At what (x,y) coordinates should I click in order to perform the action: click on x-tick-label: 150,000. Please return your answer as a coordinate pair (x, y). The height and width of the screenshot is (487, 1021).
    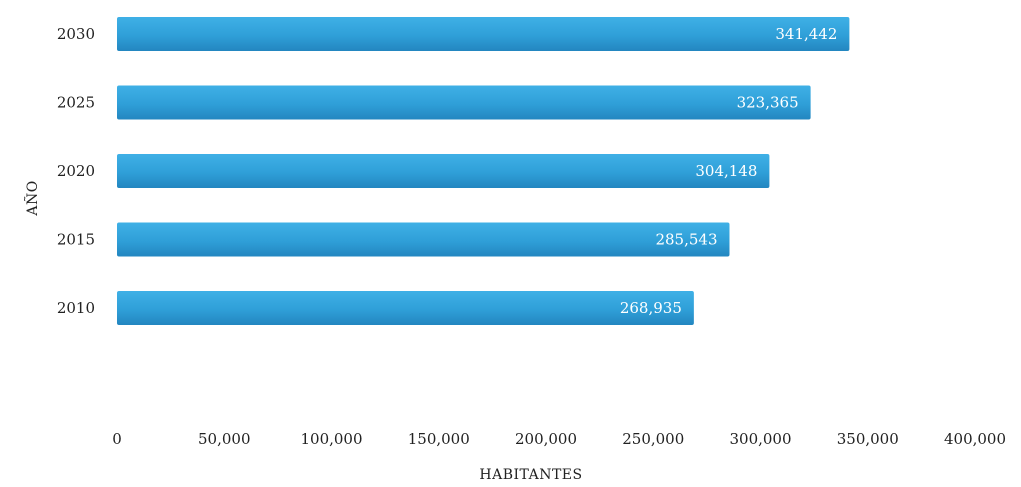
    Looking at the image, I should click on (439, 439).